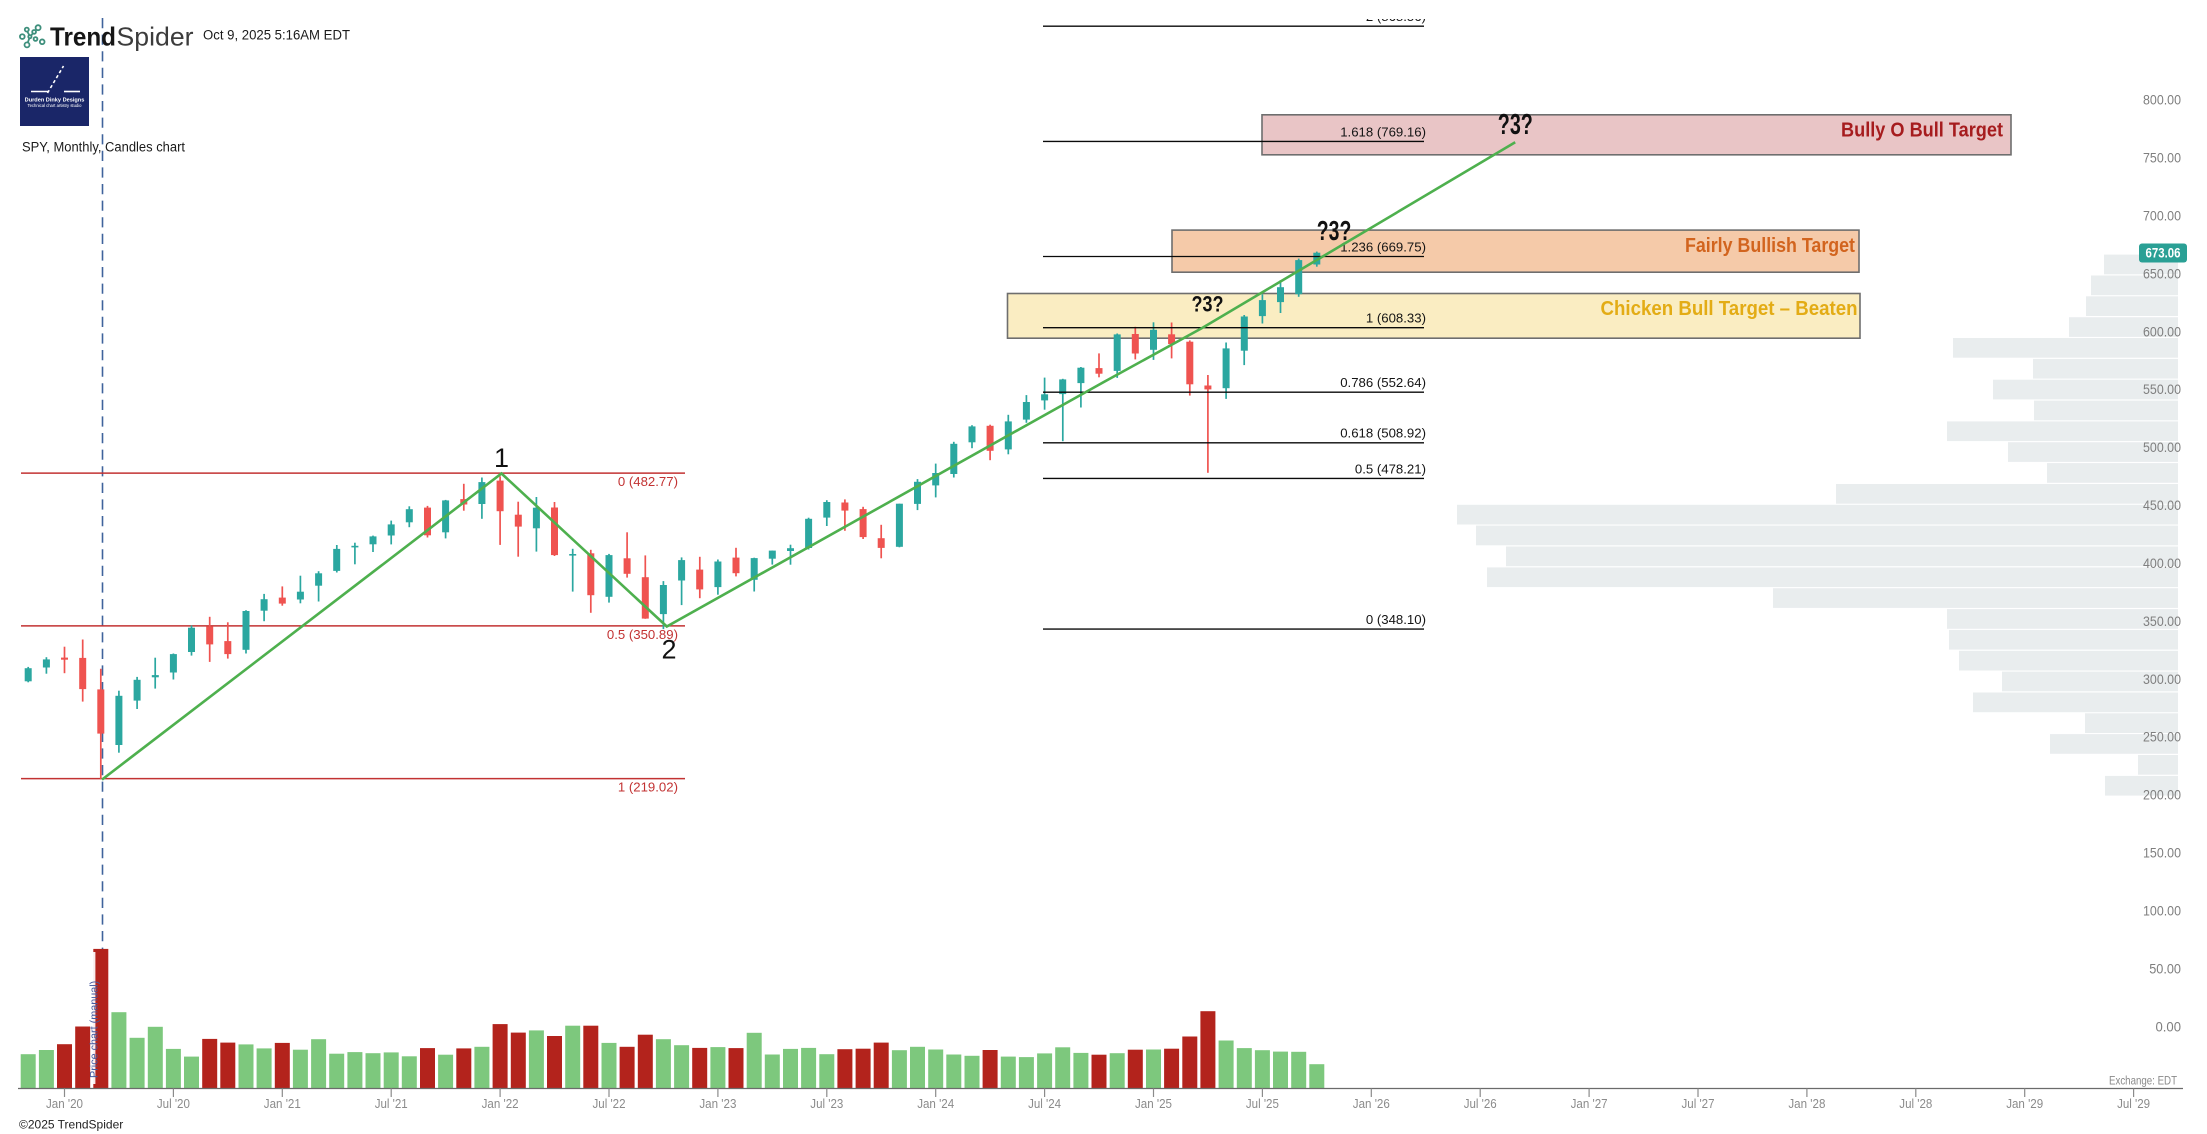  Describe the element at coordinates (2162, 273) in the screenshot. I see `svg-text: 650.00` at that location.